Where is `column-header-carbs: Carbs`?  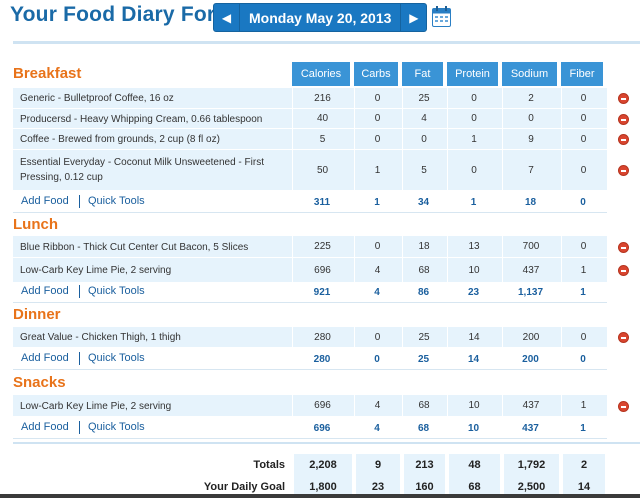 column-header-carbs: Carbs is located at coordinates (376, 74).